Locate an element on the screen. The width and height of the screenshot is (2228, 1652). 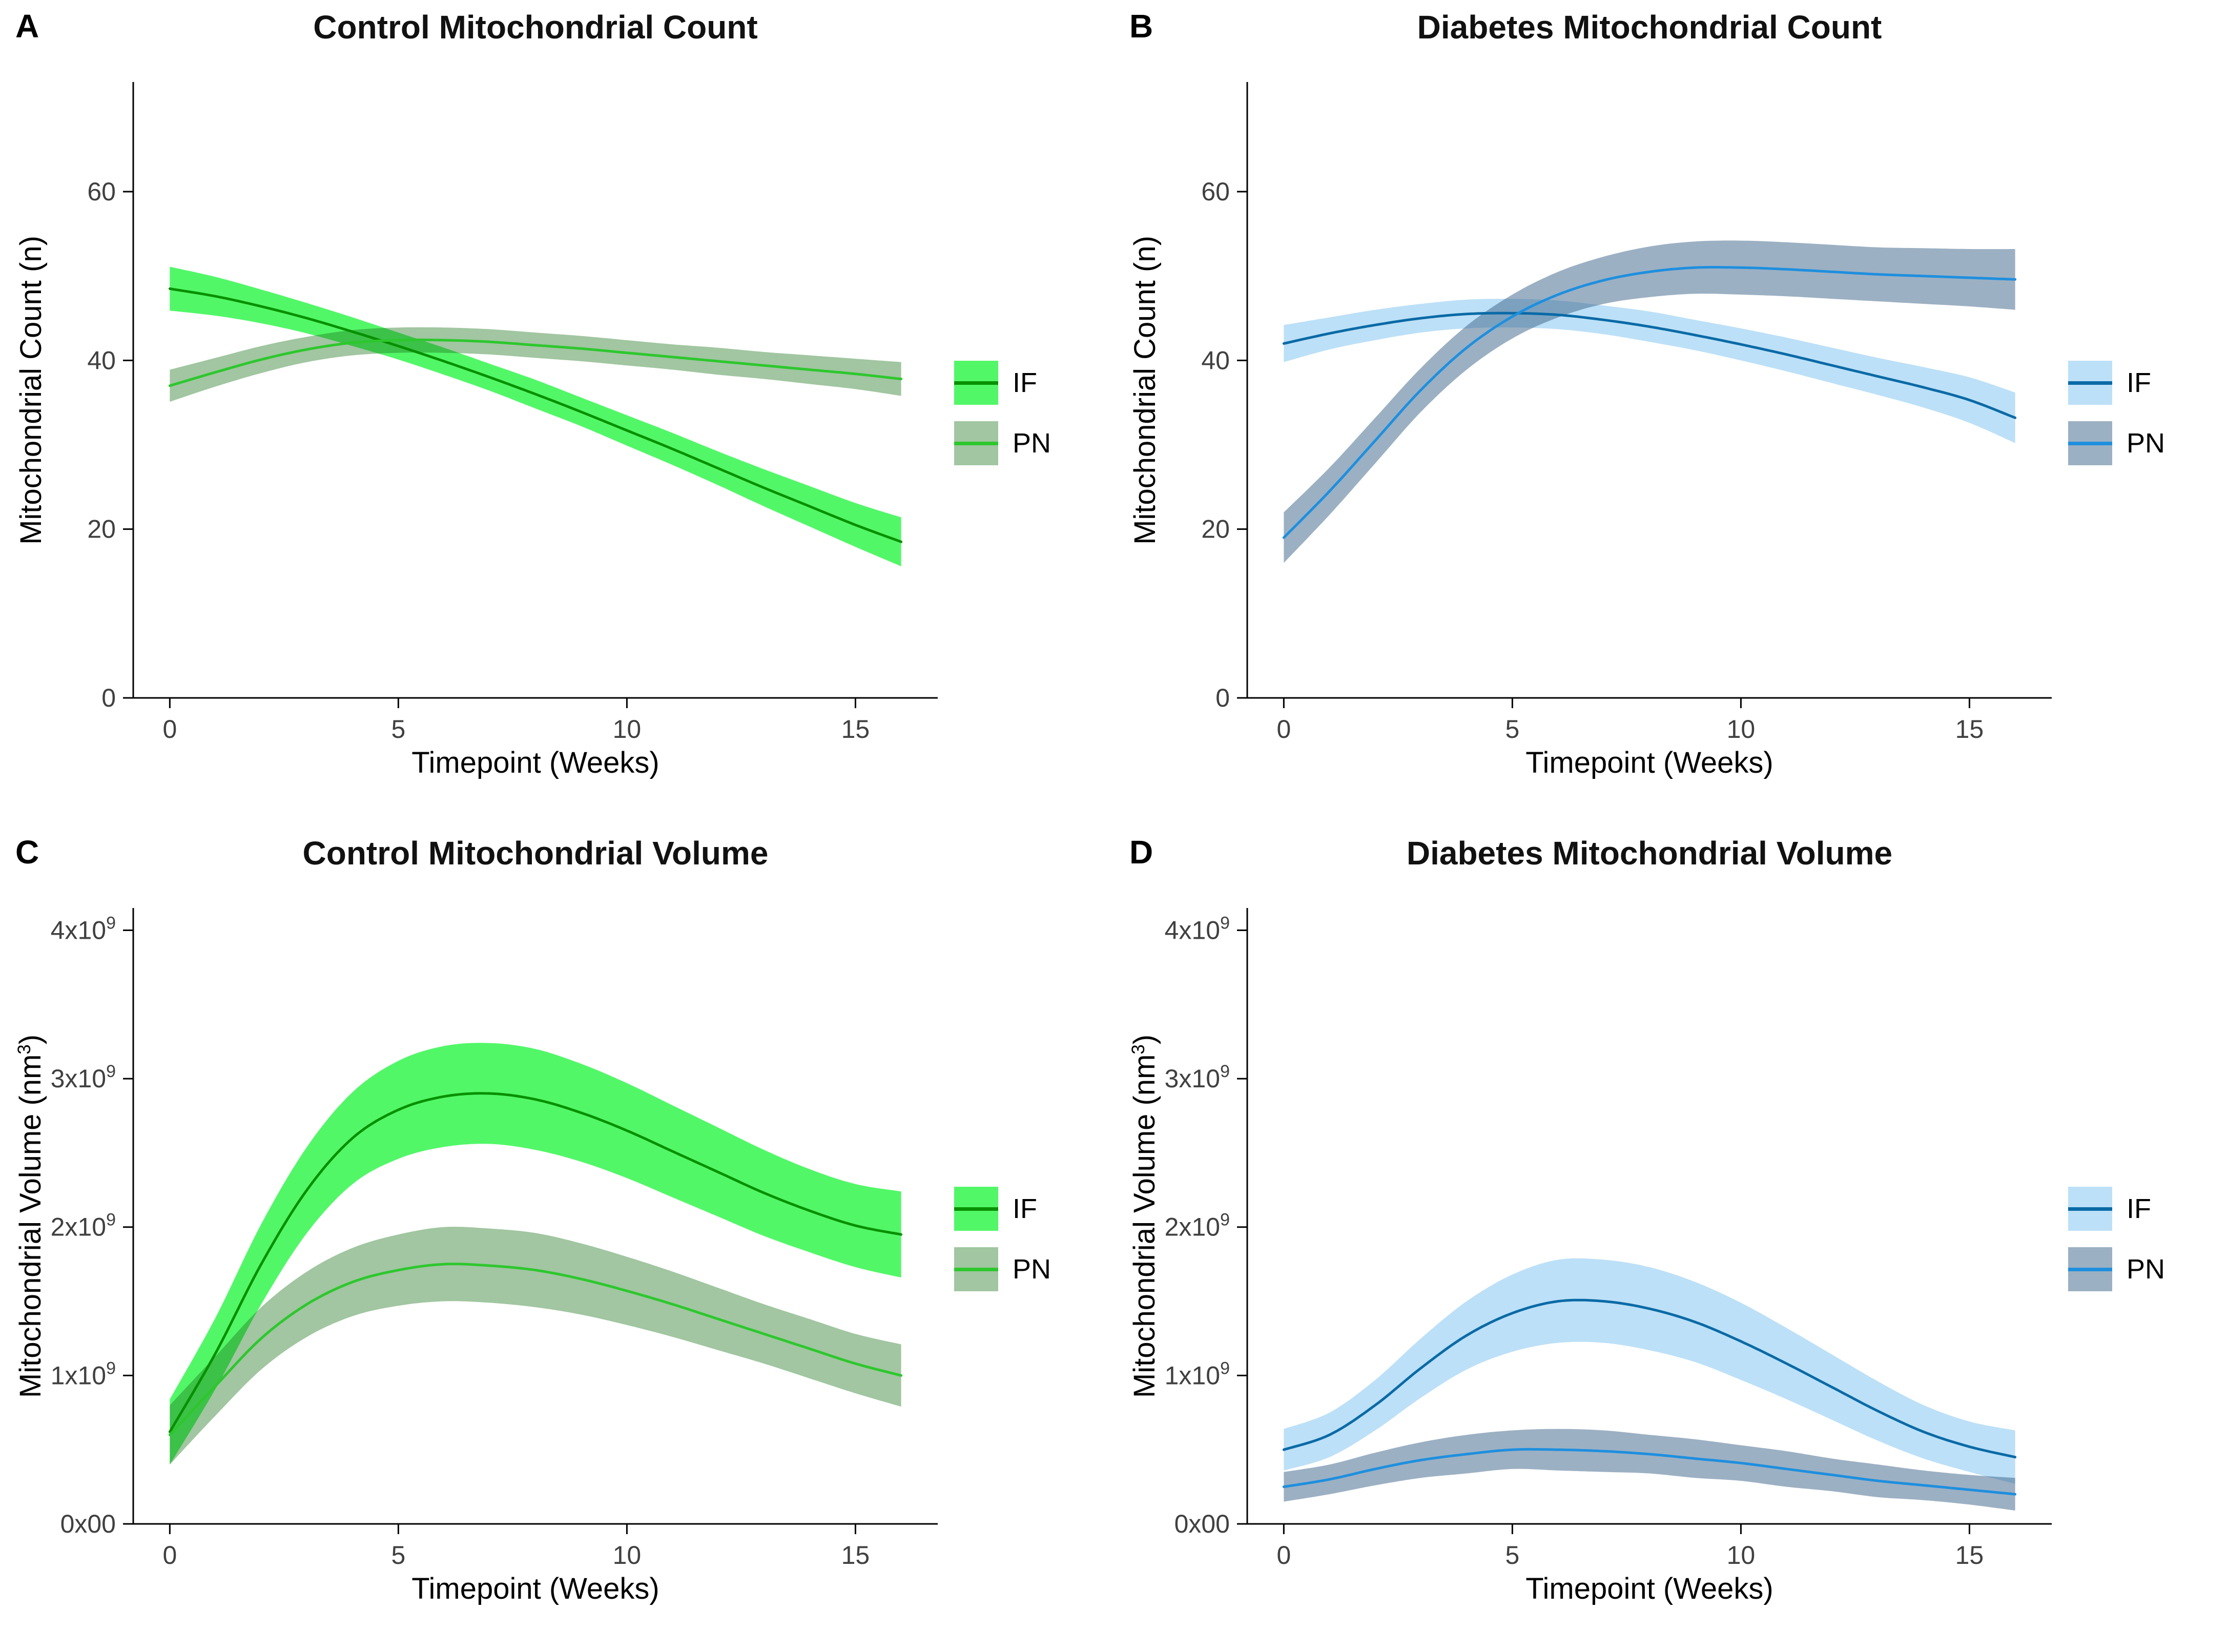
panel-letter: C is located at coordinates (27, 852).